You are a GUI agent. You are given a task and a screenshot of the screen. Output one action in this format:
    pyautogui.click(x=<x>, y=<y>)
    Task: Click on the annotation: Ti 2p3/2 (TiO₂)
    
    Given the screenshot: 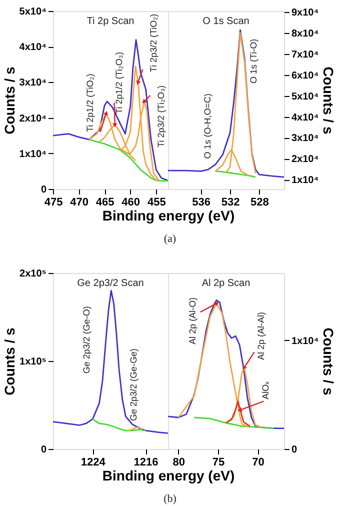 What is the action you would take?
    pyautogui.click(x=153, y=43)
    